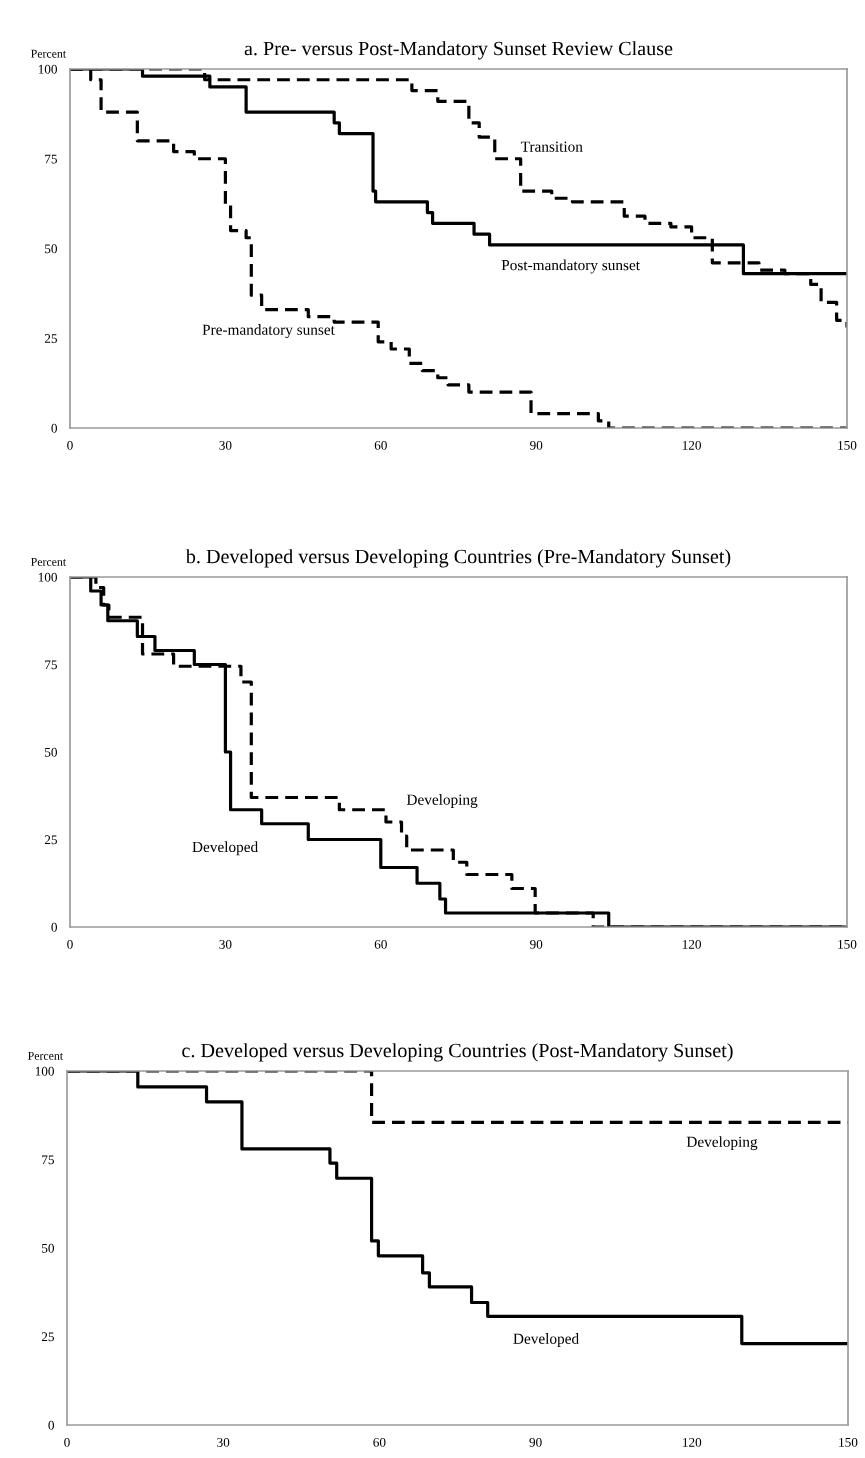  I want to click on chart-title: c. Developed versus Developing Countries (Post-Mandatory Sunset), so click(457, 1052).